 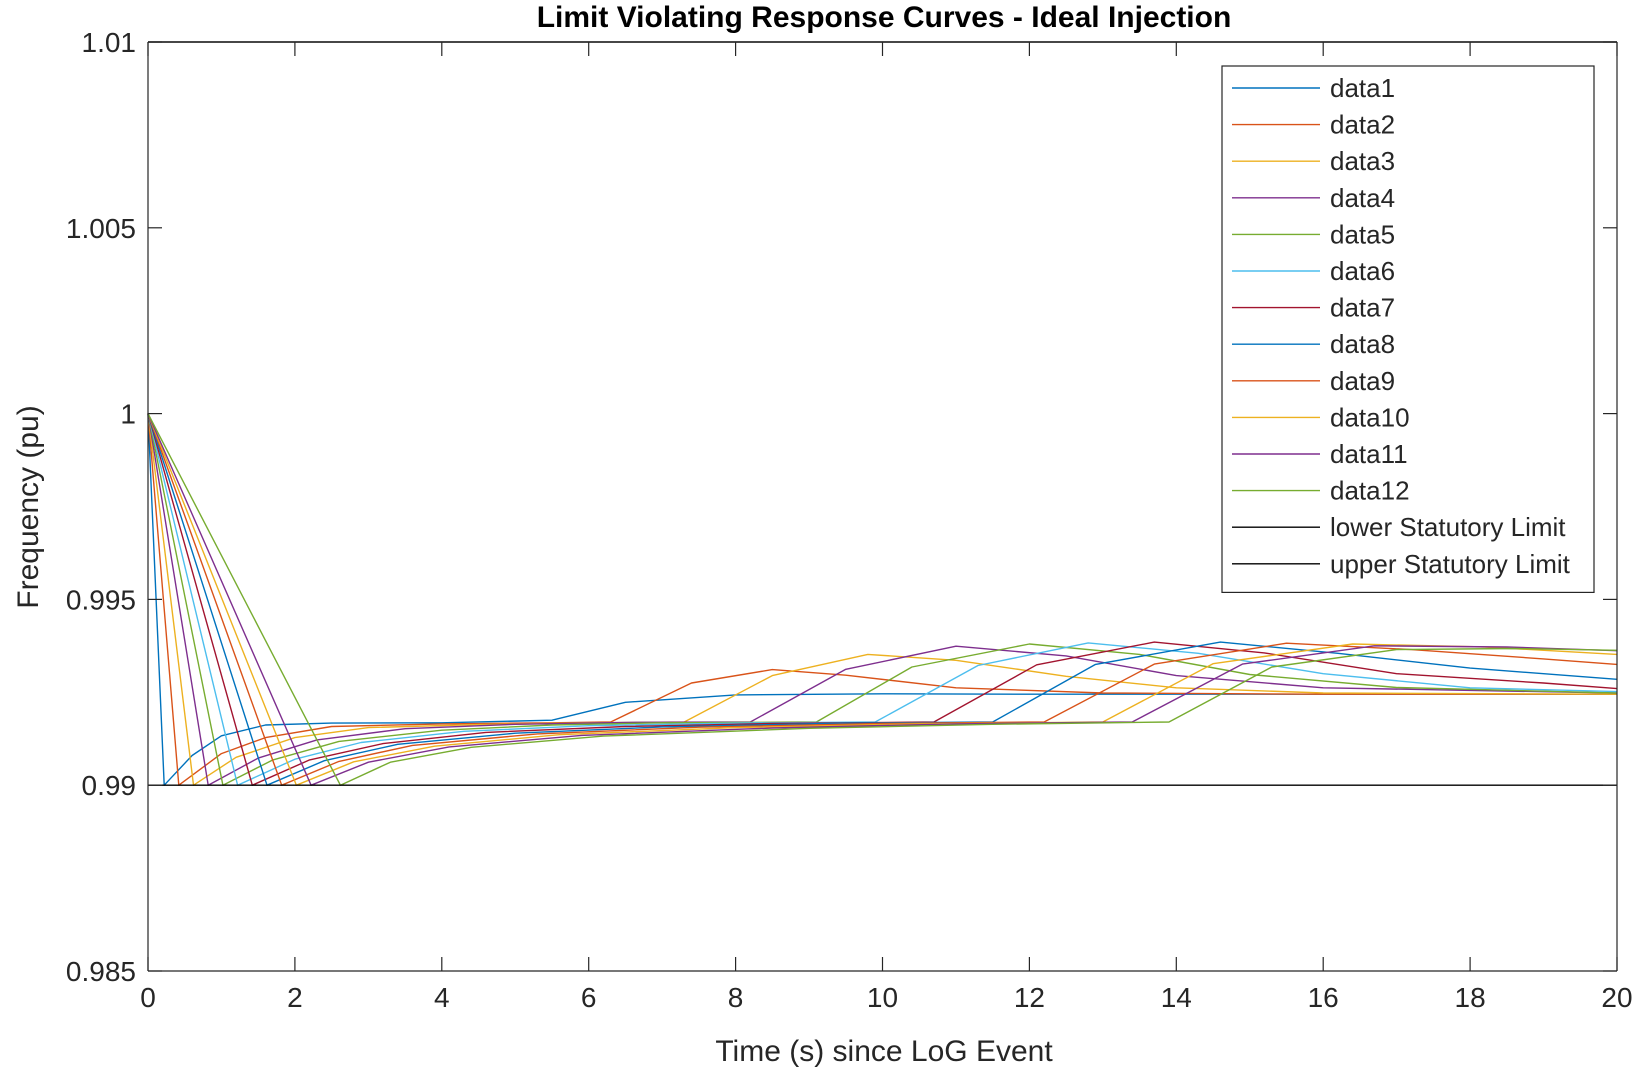 What do you see at coordinates (589, 997) in the screenshot?
I see `x-tick-label: 6` at bounding box center [589, 997].